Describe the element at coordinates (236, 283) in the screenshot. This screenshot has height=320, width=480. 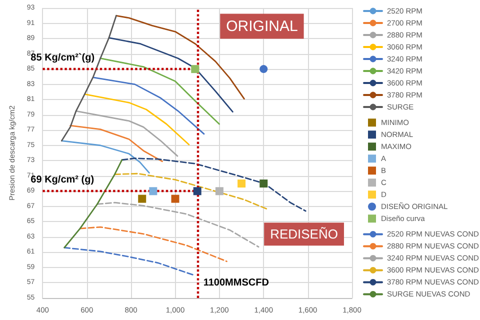
I see `ref-line-label: 1100MMSCFD` at that location.